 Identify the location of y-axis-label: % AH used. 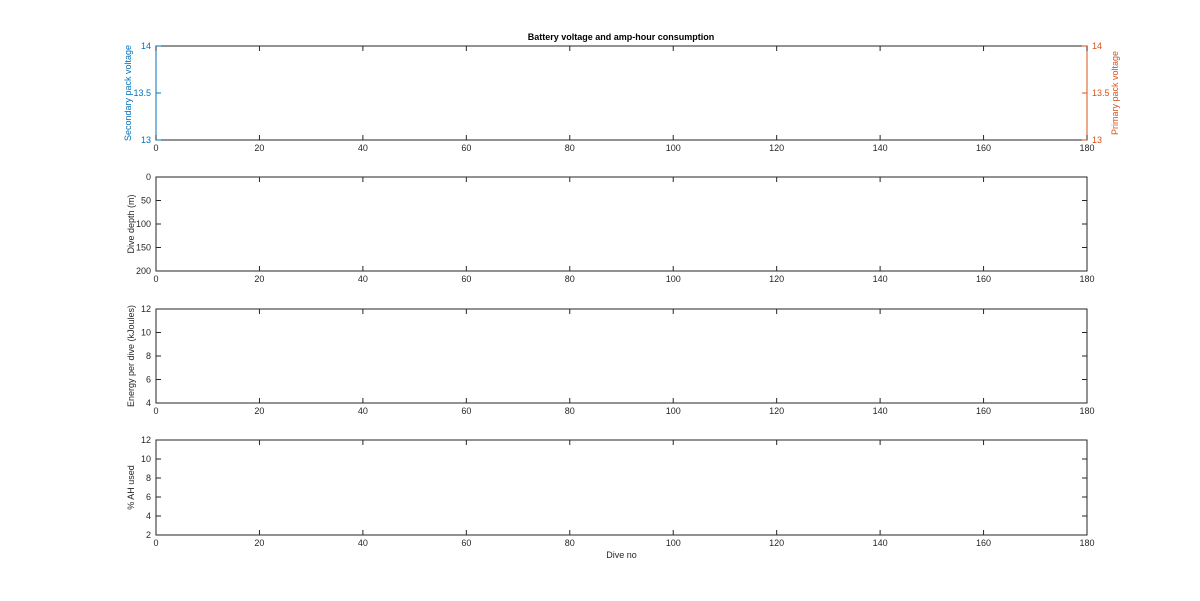
(131, 487).